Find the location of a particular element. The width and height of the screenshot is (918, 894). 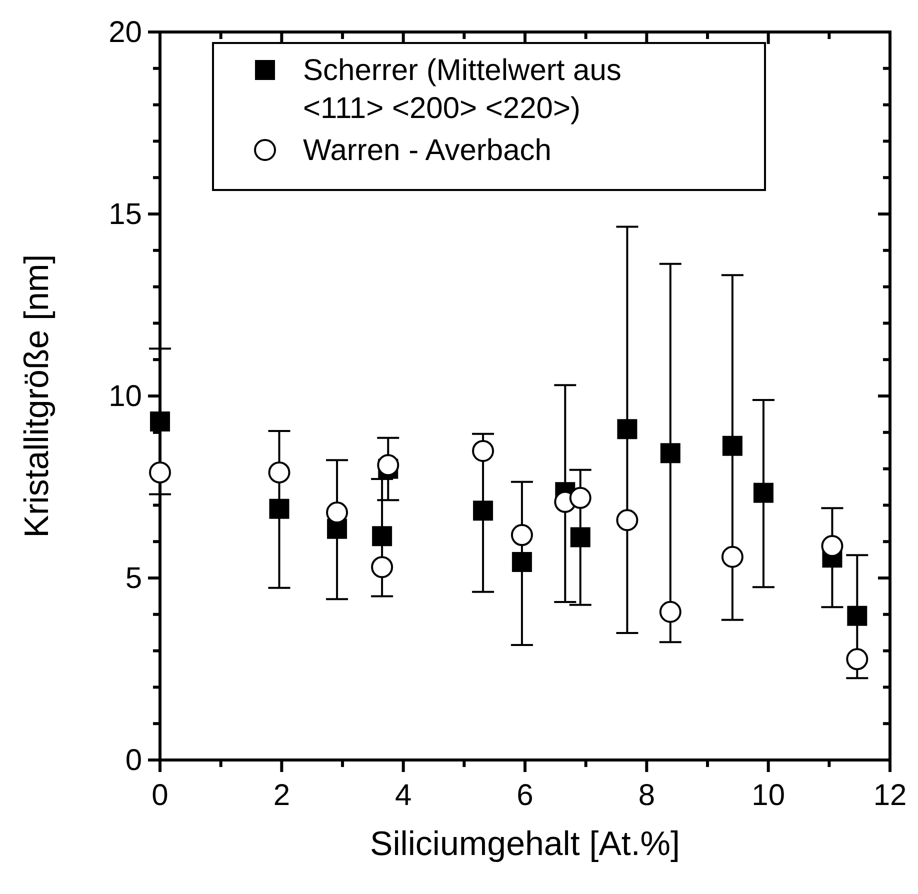

y-tick-label: 5 is located at coordinates (133, 578).